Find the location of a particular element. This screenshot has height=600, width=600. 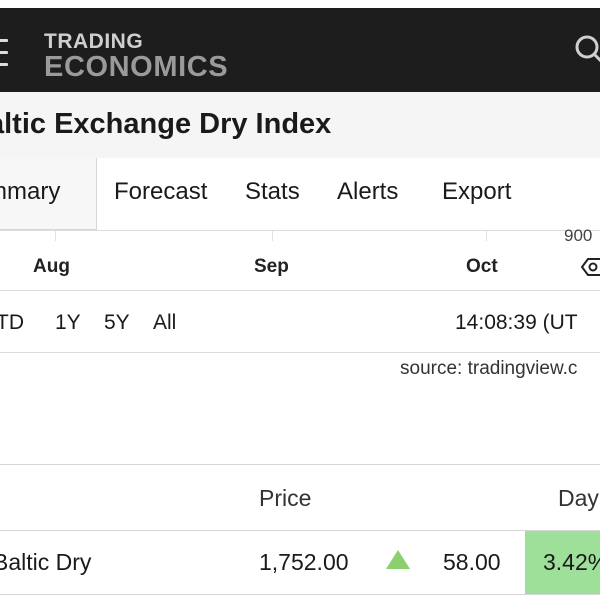

row-name: Baltic Dry is located at coordinates (46, 562).